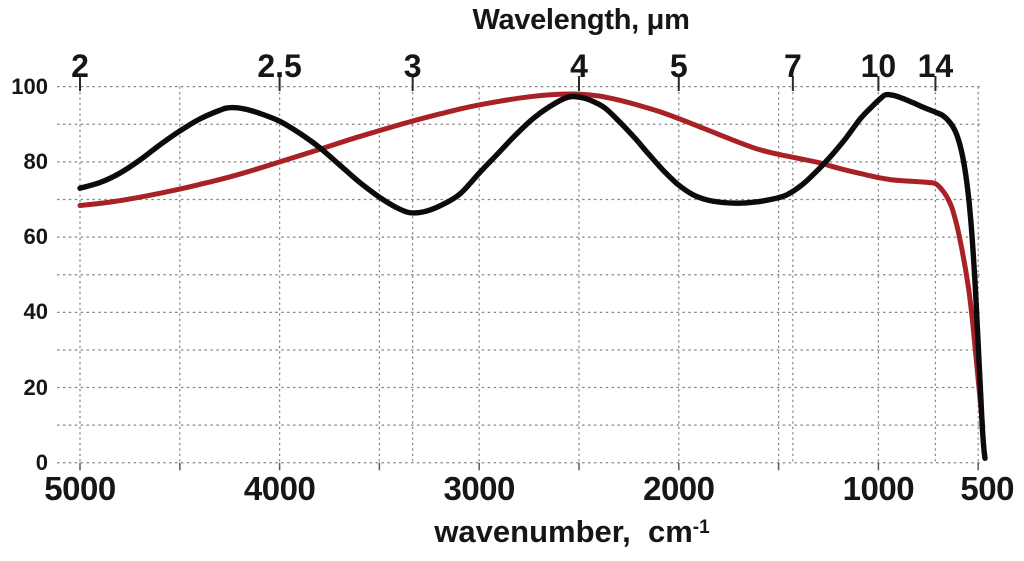  What do you see at coordinates (878, 66) in the screenshot?
I see `top-axis-tick-label: 10` at bounding box center [878, 66].